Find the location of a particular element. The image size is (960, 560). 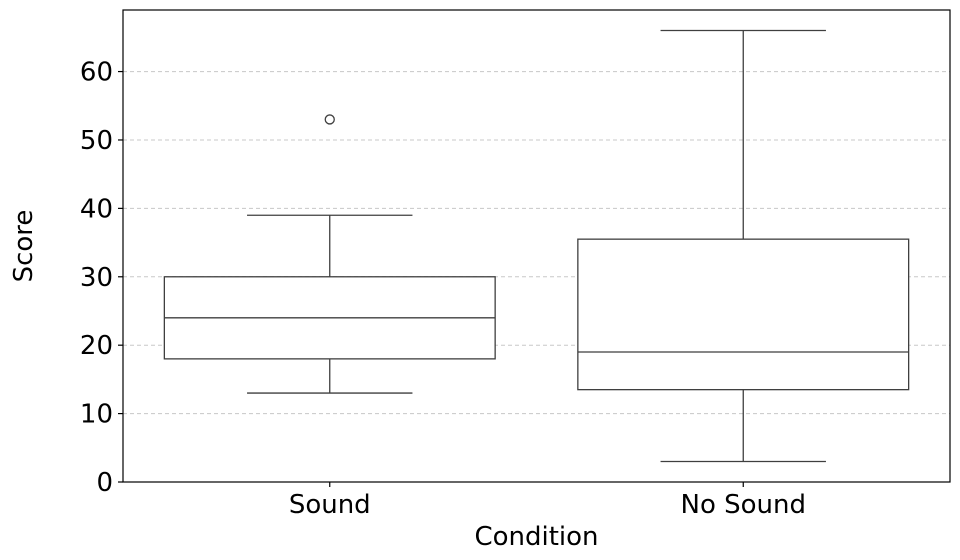

y-tick-label: 60 is located at coordinates (96, 73).